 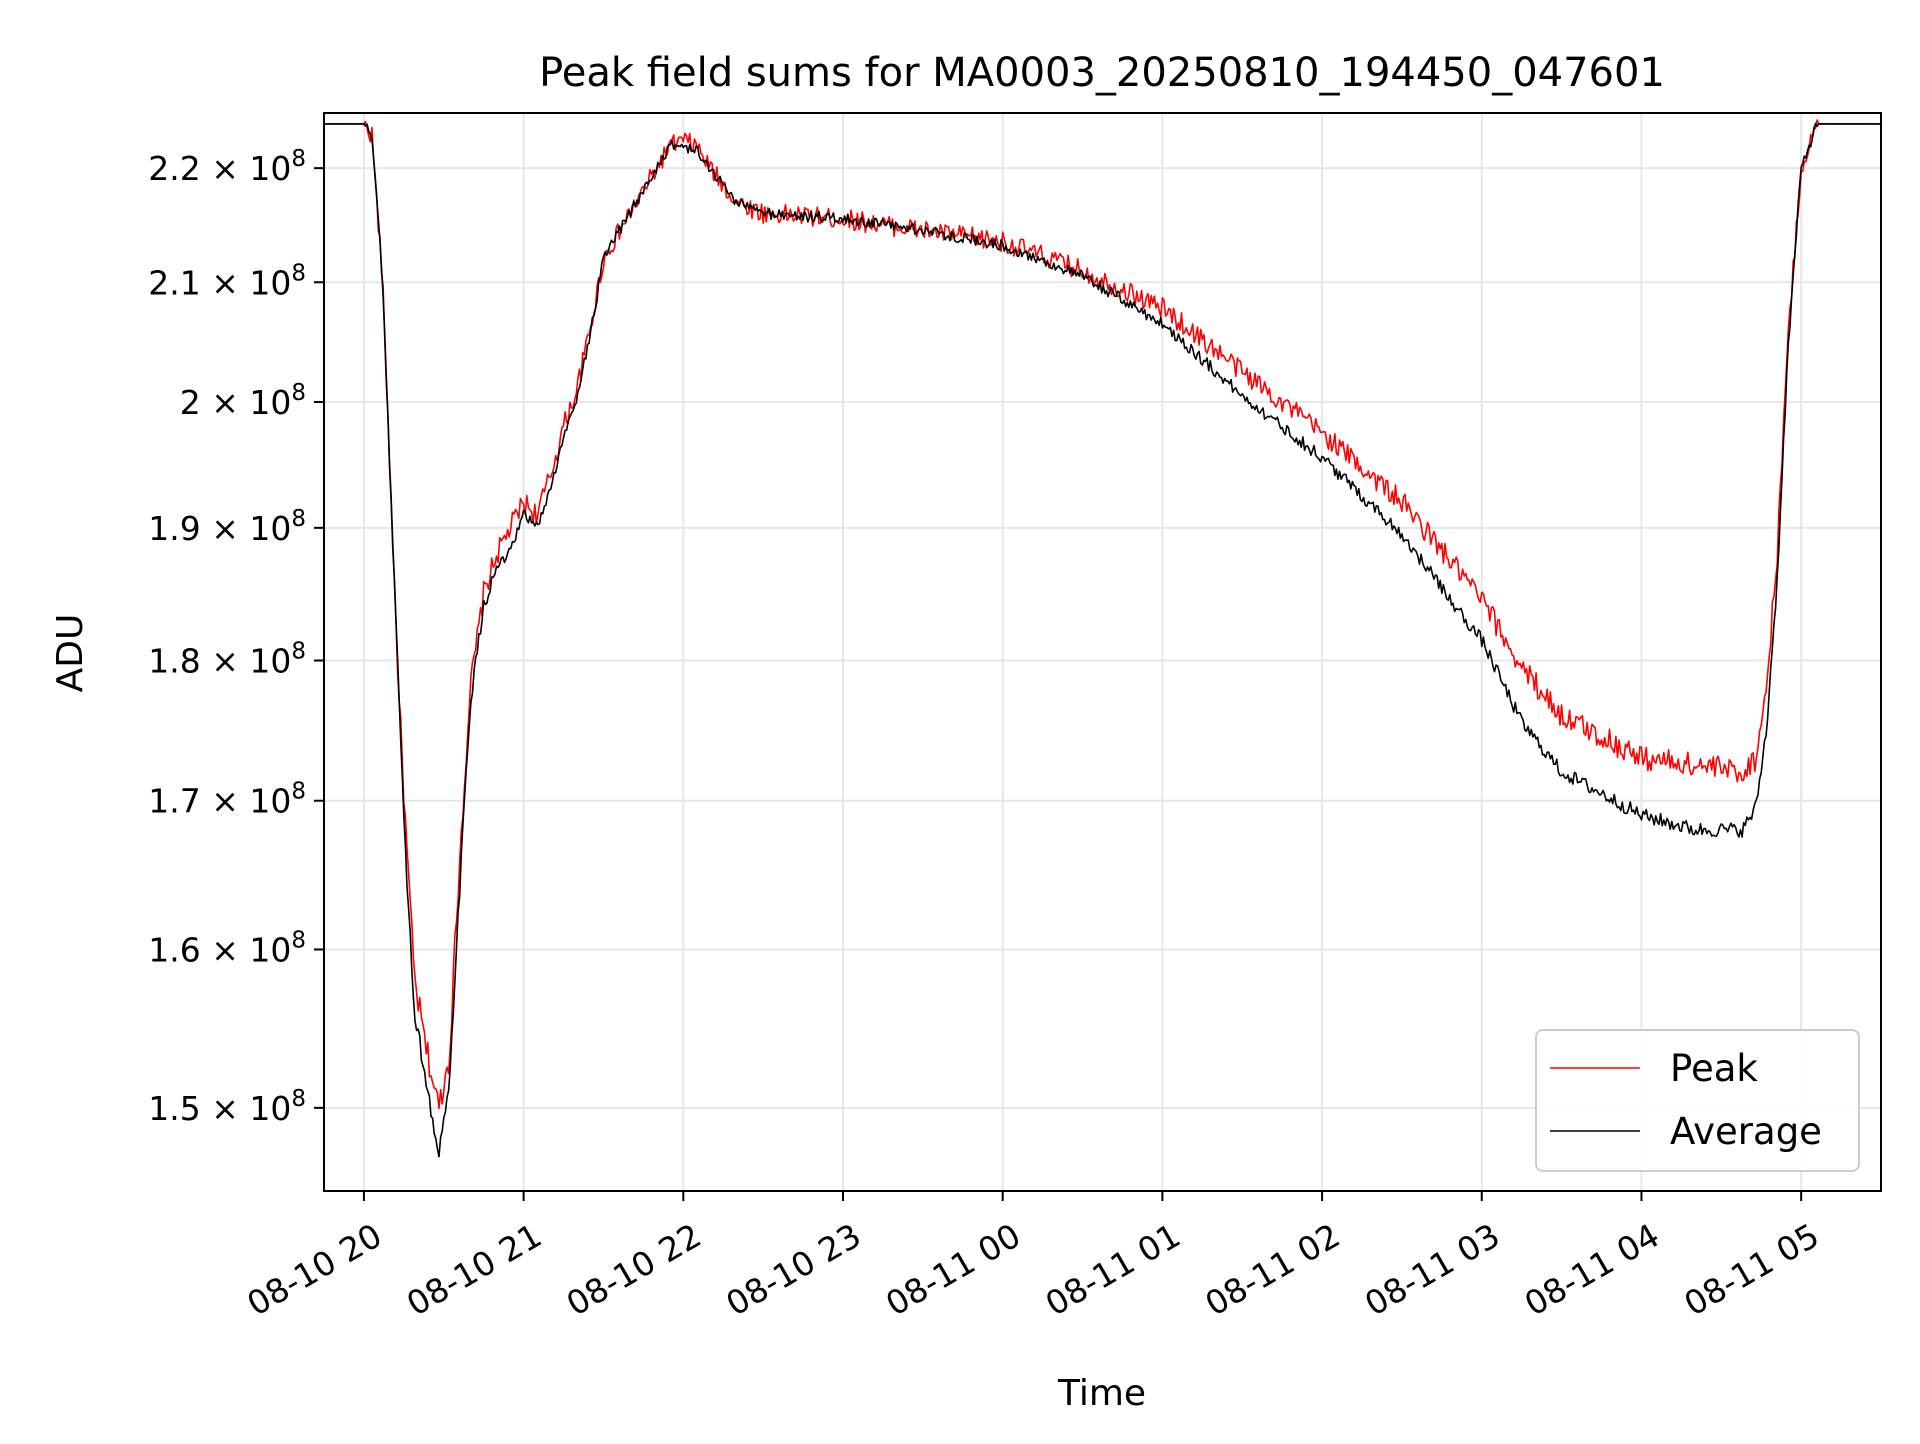 What do you see at coordinates (227, 281) in the screenshot?
I see `y-tick-label: 2.1 × 108` at bounding box center [227, 281].